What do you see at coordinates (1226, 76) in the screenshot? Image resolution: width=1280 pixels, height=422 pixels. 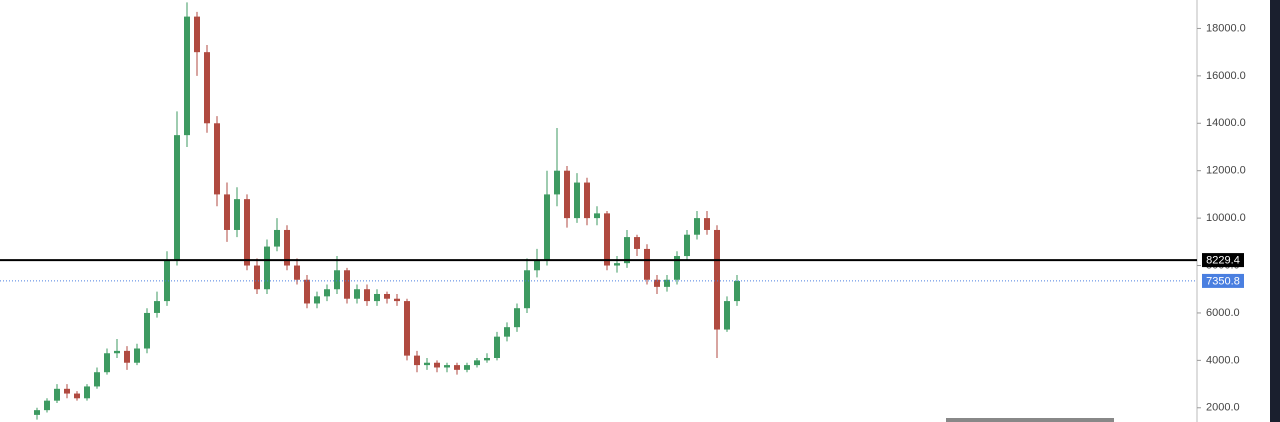 I see `y-tick-label: 16000.0` at bounding box center [1226, 76].